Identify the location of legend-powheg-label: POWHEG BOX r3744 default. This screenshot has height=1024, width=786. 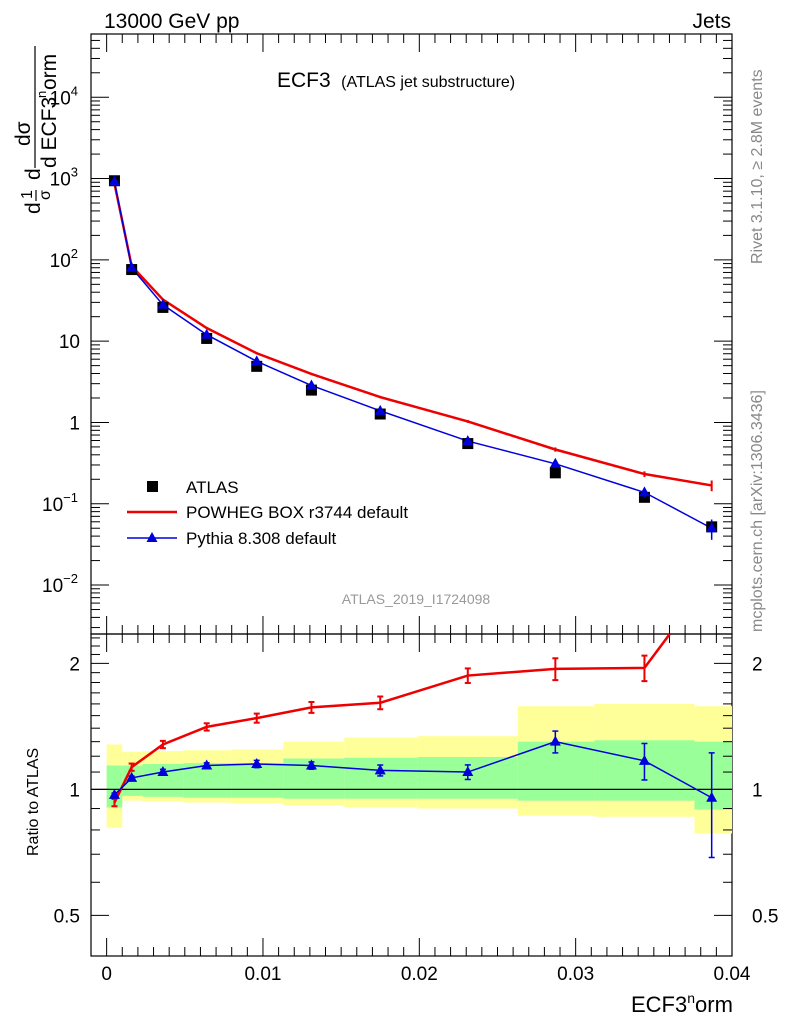
(297, 512).